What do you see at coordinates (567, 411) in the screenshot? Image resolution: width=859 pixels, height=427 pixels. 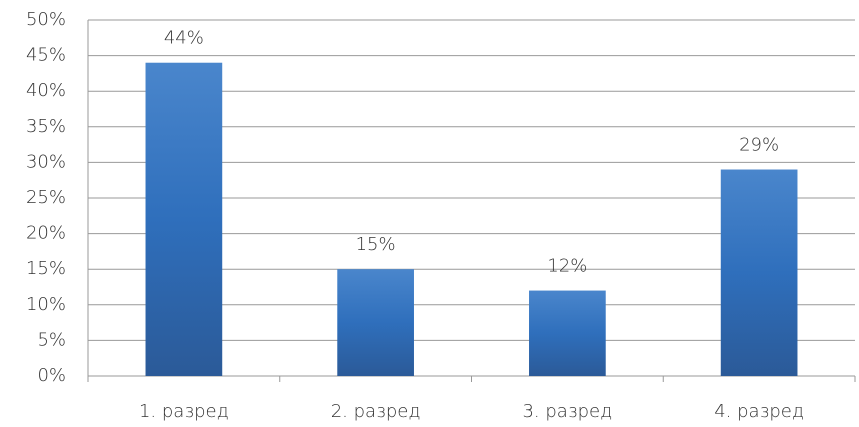 I see `x-tick-label: 3. разред` at bounding box center [567, 411].